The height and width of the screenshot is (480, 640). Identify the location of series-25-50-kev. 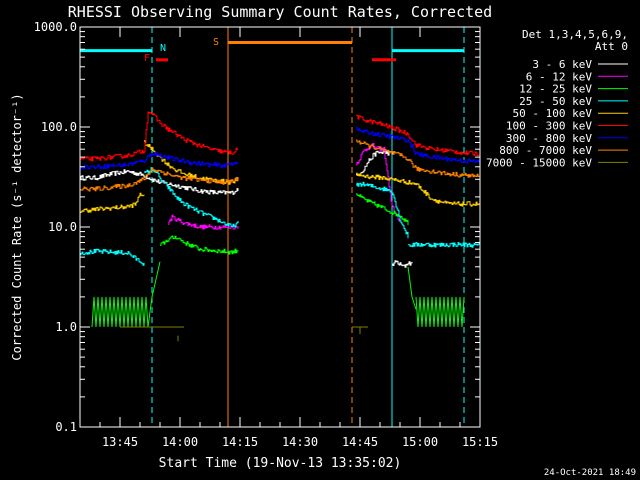
(280, 216).